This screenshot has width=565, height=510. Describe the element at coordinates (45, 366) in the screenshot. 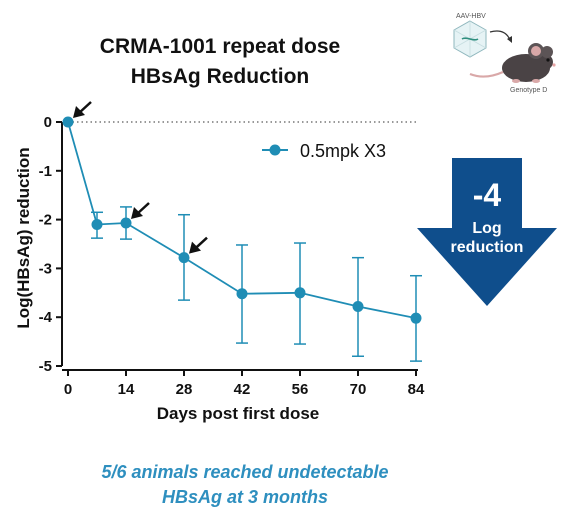

I see `y-tick-label: -5` at that location.